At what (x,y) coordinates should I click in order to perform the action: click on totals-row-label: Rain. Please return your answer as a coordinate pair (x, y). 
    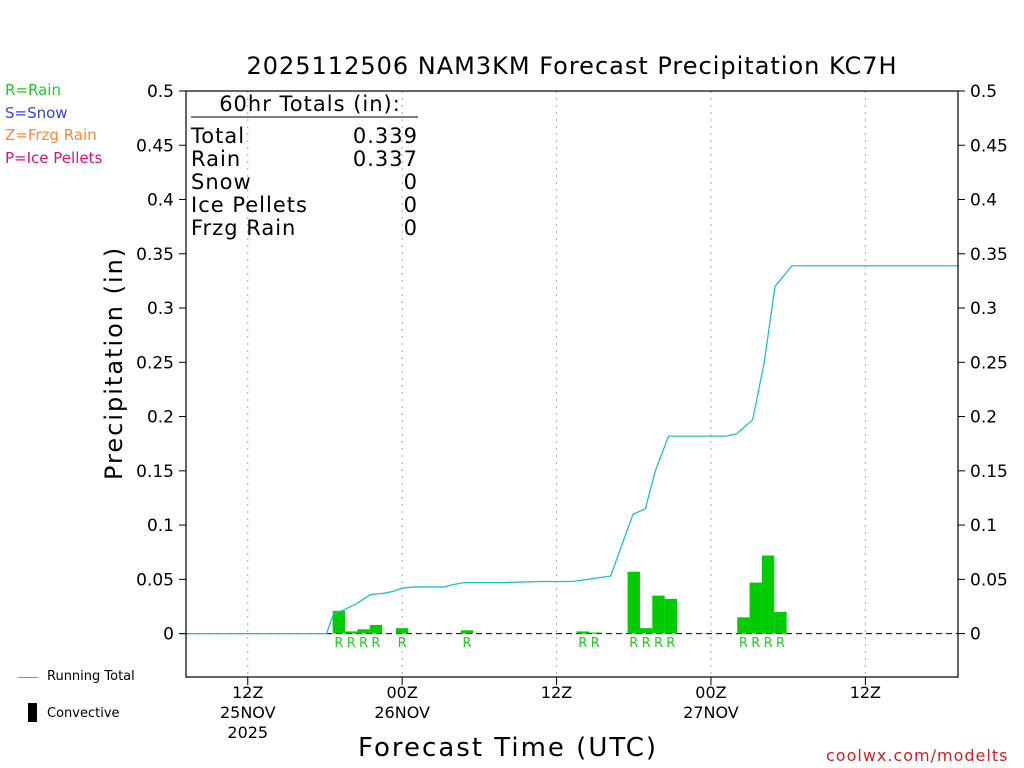
    Looking at the image, I should click on (216, 159).